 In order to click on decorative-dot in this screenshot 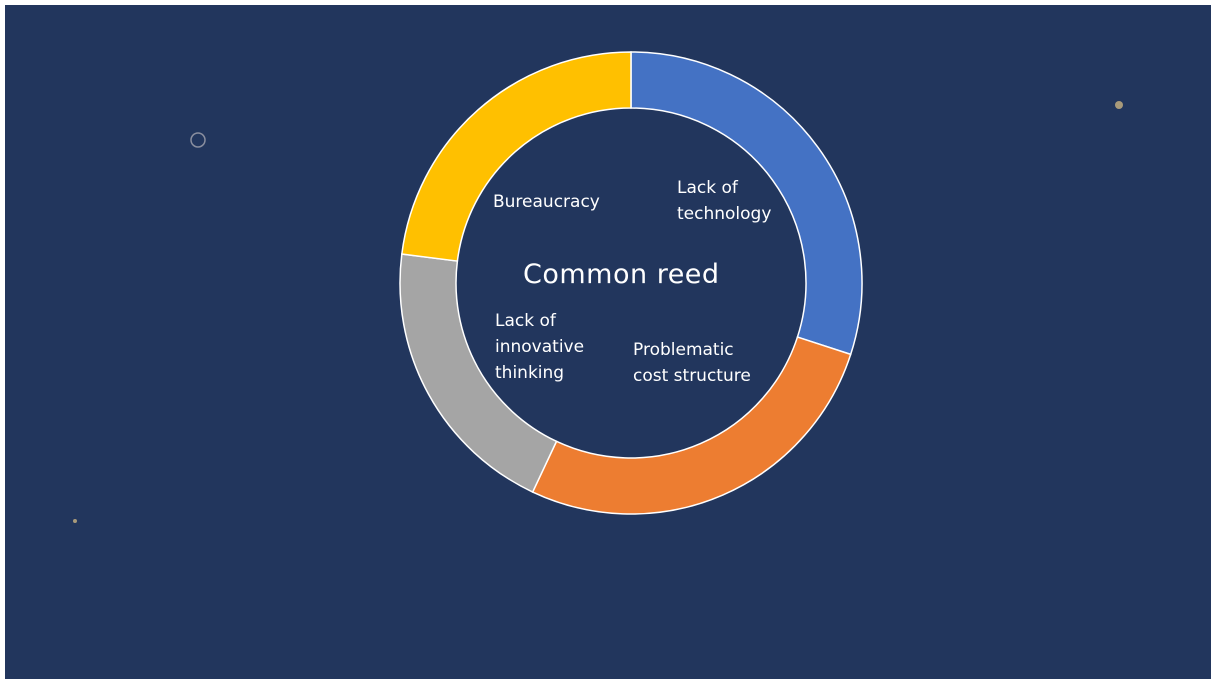, I will do `click(1119, 105)`.